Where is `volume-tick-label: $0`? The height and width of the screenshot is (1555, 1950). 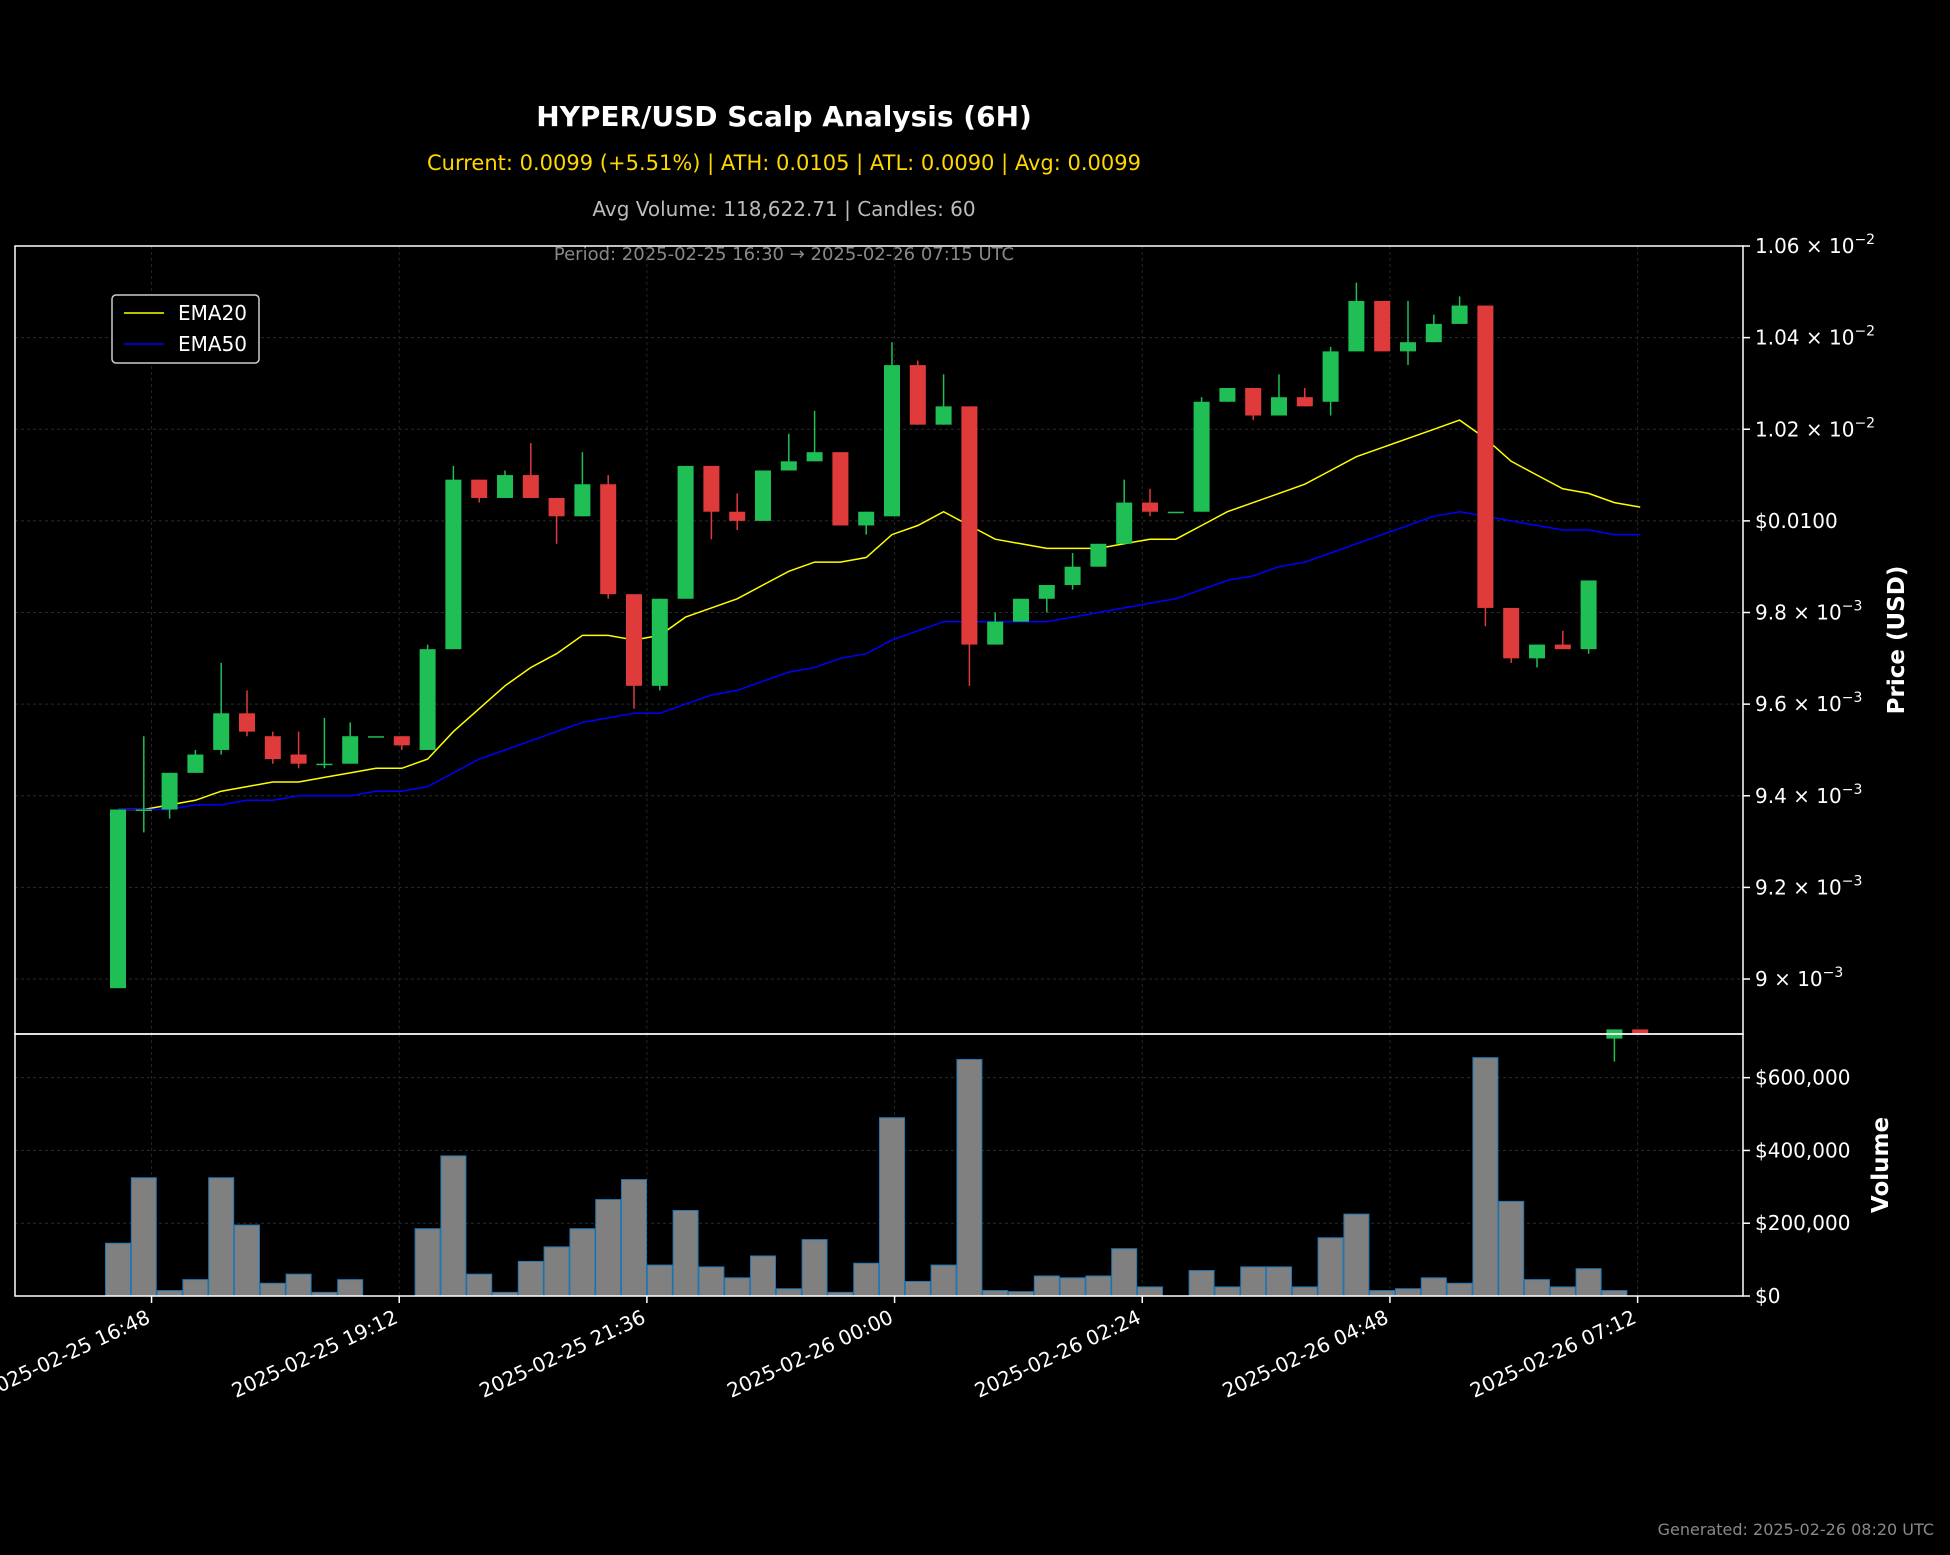 volume-tick-label: $0 is located at coordinates (1767, 1296).